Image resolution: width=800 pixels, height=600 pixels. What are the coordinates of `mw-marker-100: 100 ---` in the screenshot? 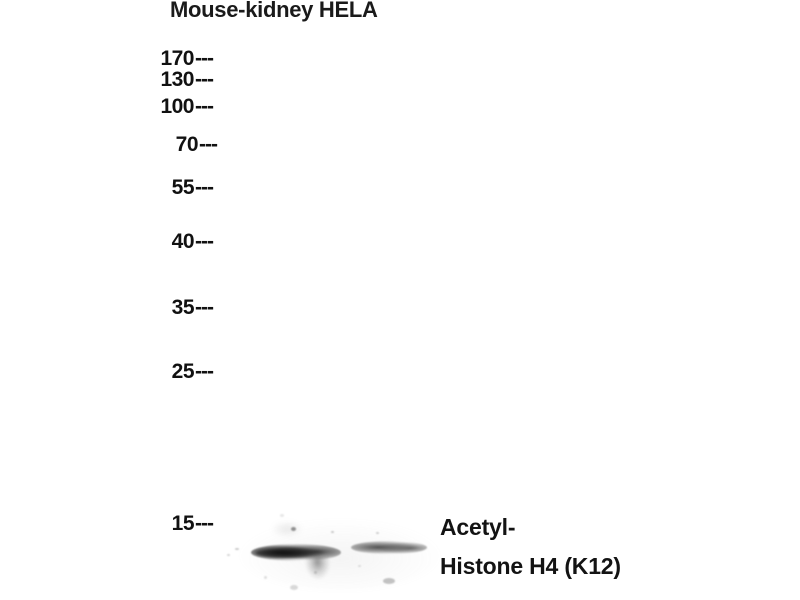 It's located at (179, 107).